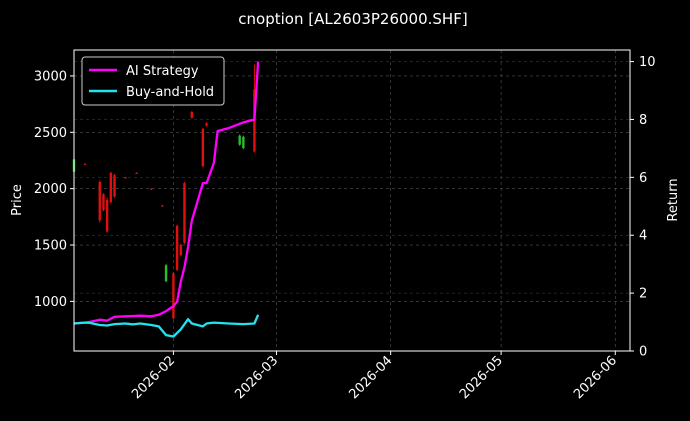 This screenshot has height=421, width=690. What do you see at coordinates (673, 199) in the screenshot?
I see `y2-axis-label: Return` at bounding box center [673, 199].